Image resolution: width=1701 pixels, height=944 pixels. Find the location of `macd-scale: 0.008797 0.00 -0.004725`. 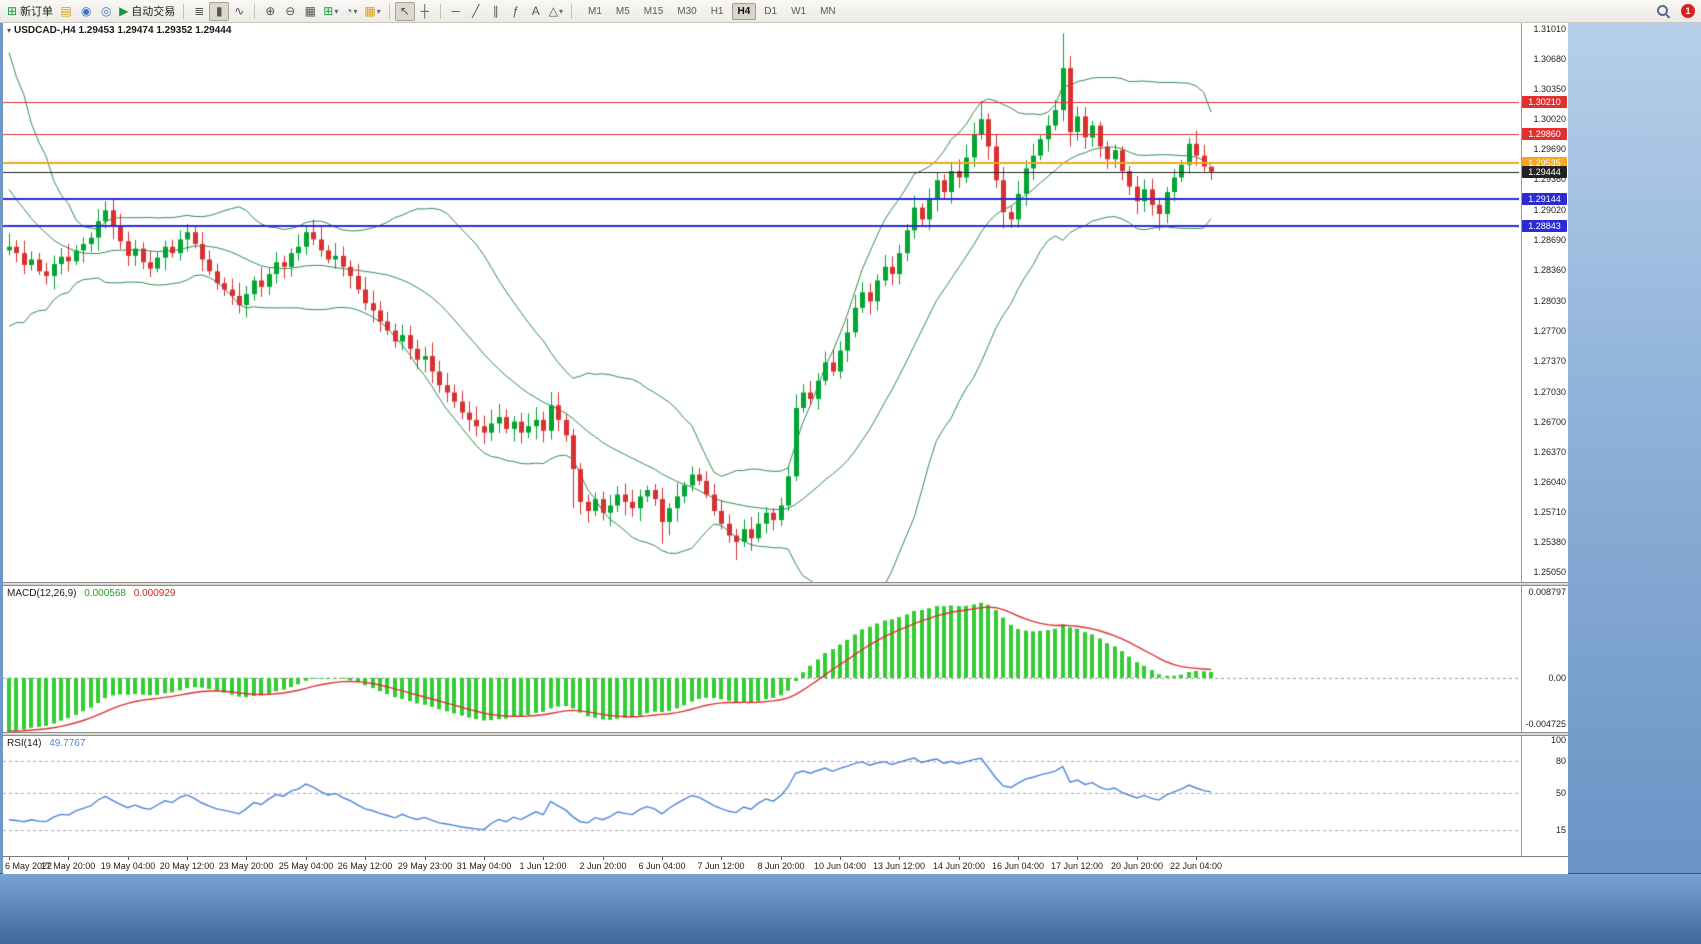

macd-scale: 0.008797 0.00 -0.004725 is located at coordinates (1544, 659).